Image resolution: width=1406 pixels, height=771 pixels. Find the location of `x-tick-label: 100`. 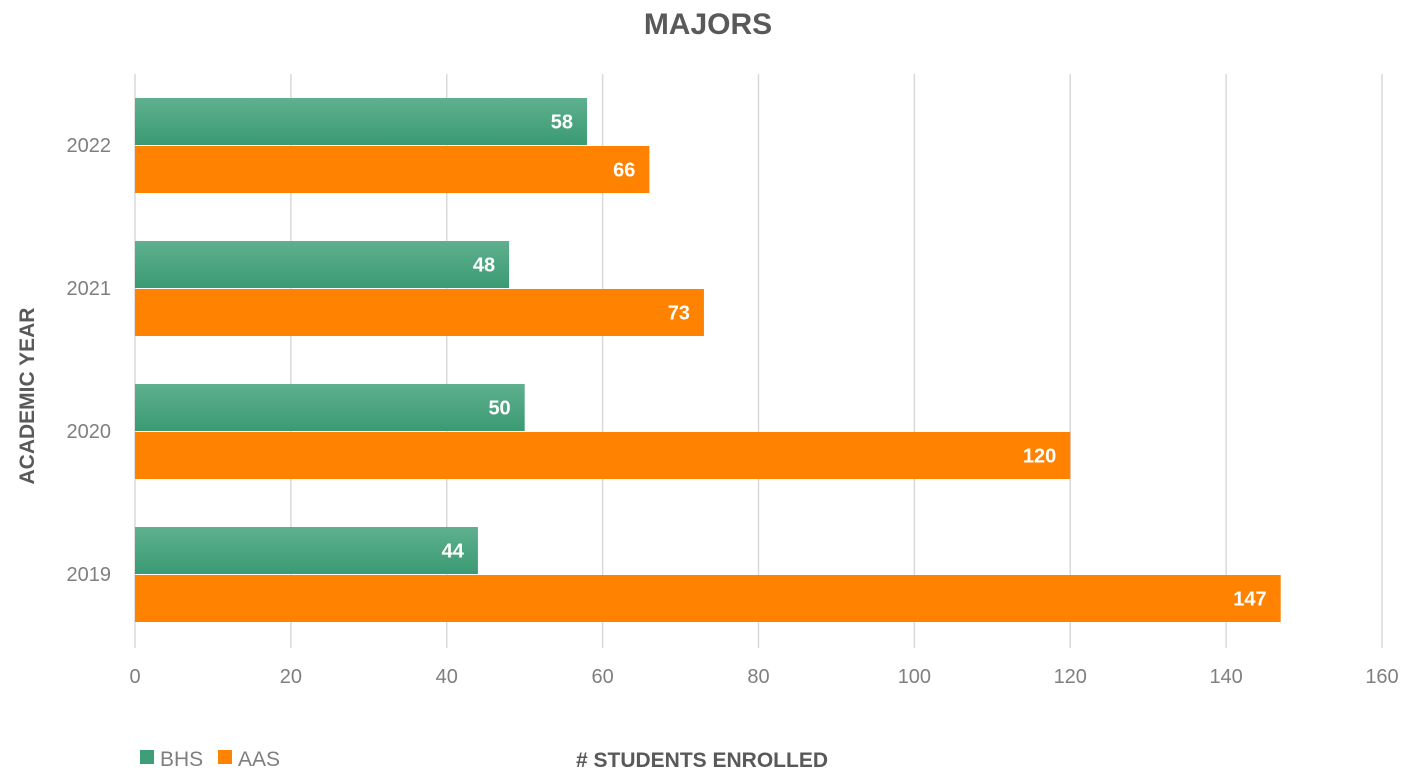

x-tick-label: 100 is located at coordinates (914, 677).